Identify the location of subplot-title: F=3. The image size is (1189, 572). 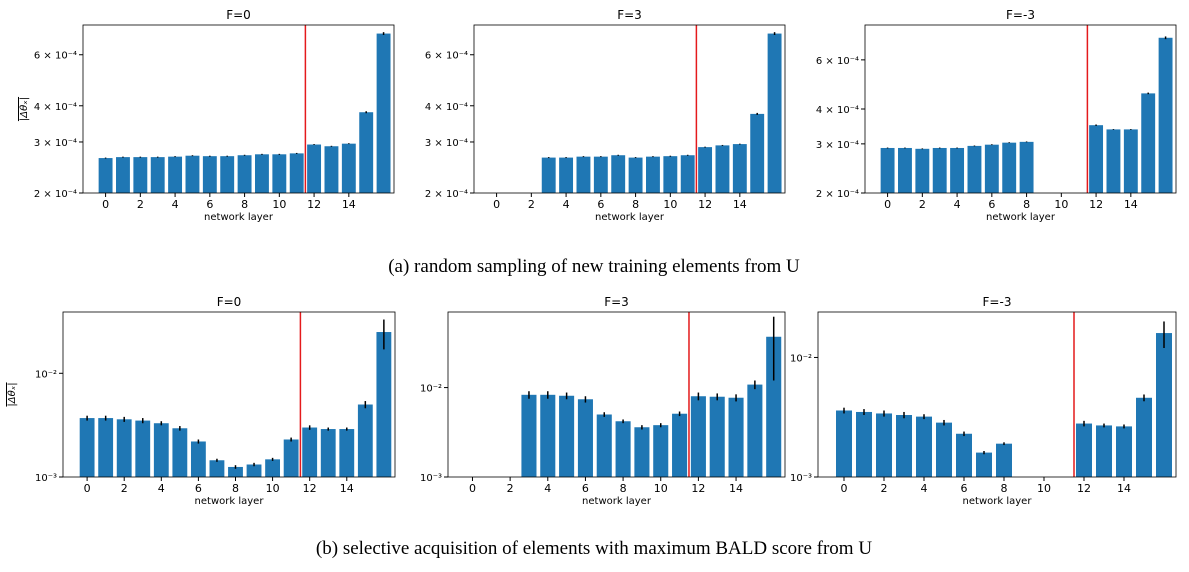
(629, 15).